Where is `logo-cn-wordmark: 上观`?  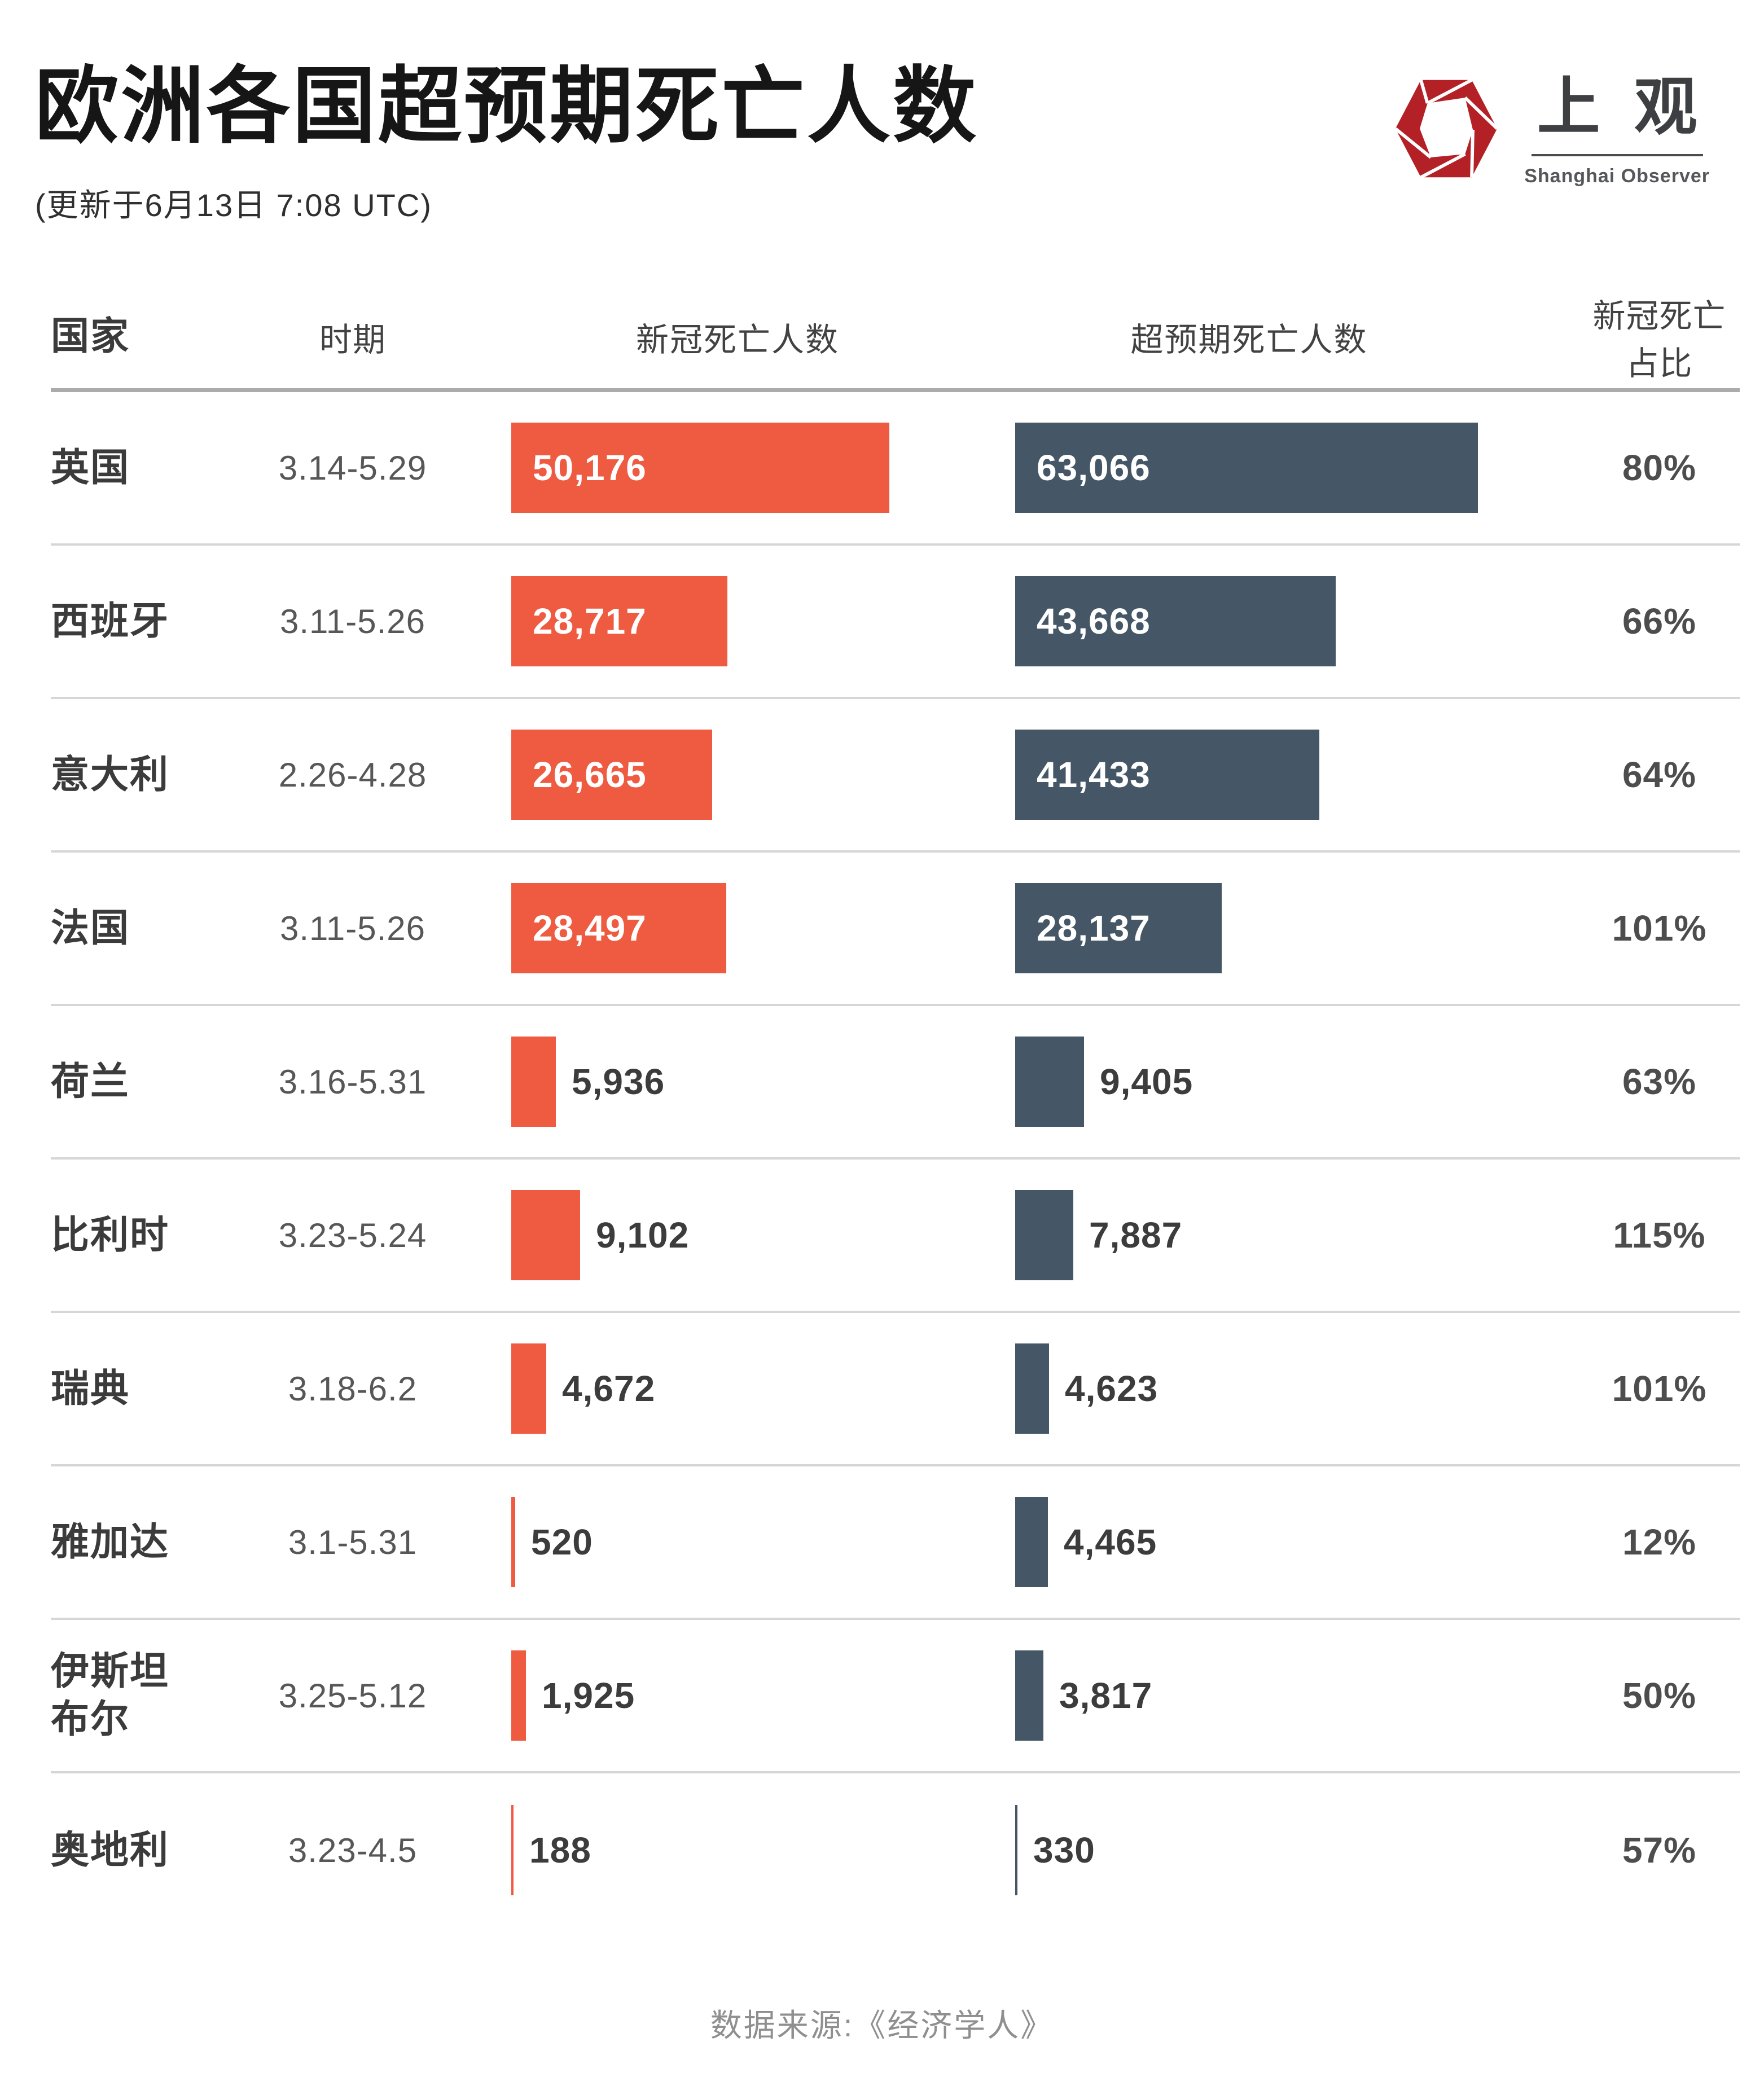 logo-cn-wordmark: 上观 is located at coordinates (1634, 108).